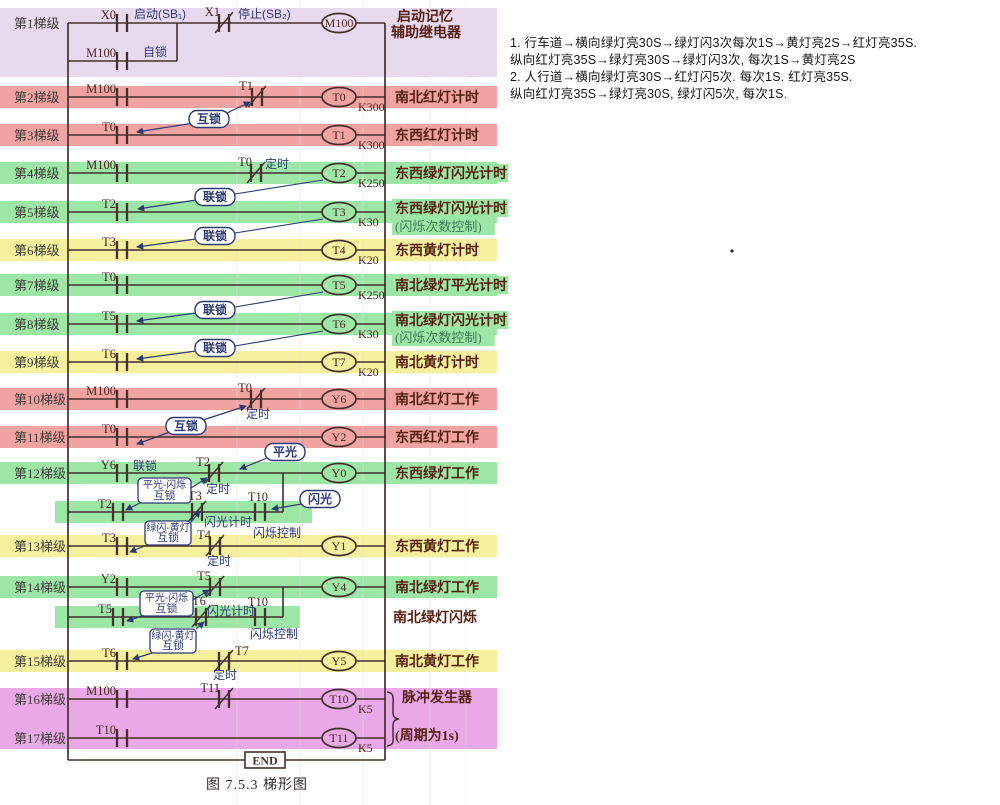  Describe the element at coordinates (40, 738) in the screenshot. I see `rung-number-label: 第17梯级` at that location.